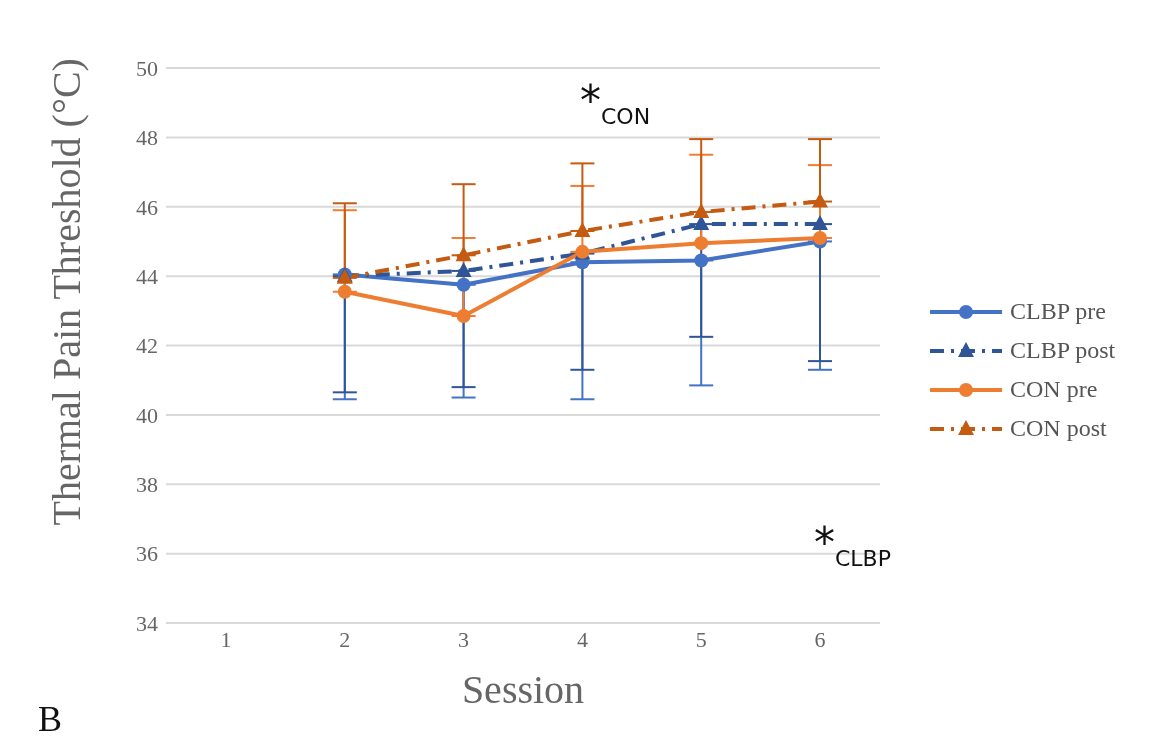  Describe the element at coordinates (1058, 428) in the screenshot. I see `legend-label: CON post` at that location.